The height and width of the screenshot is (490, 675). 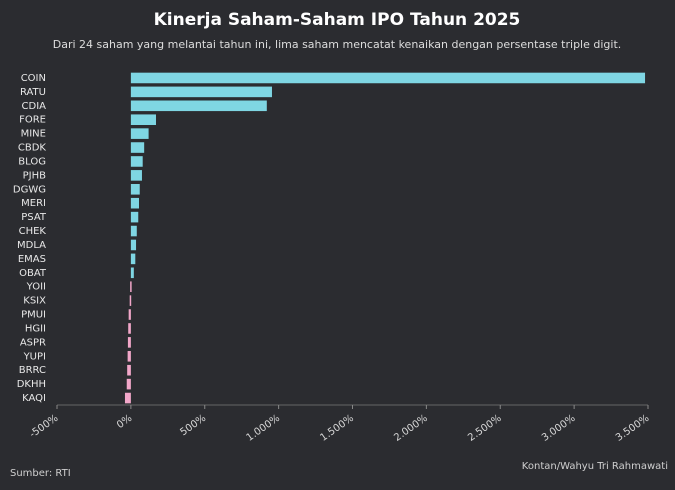 What do you see at coordinates (34, 217) in the screenshot?
I see `y-tick-label: PSAT` at bounding box center [34, 217].